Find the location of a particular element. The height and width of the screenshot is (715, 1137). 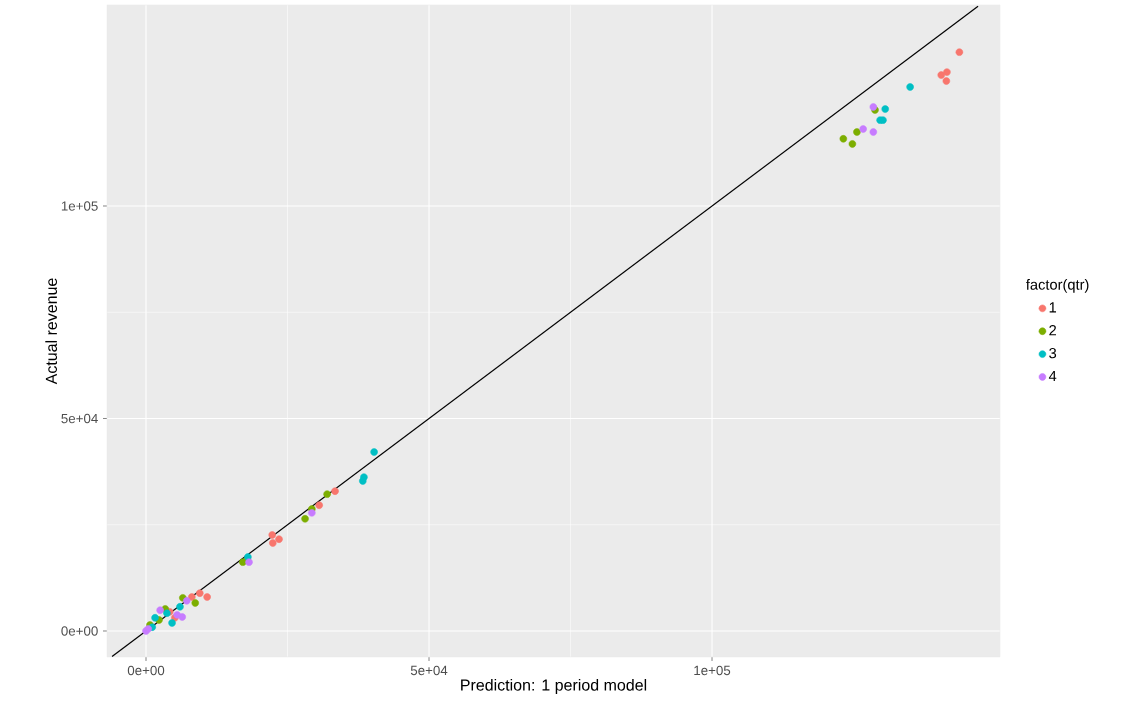

legend-label: 3 is located at coordinates (1053, 353).